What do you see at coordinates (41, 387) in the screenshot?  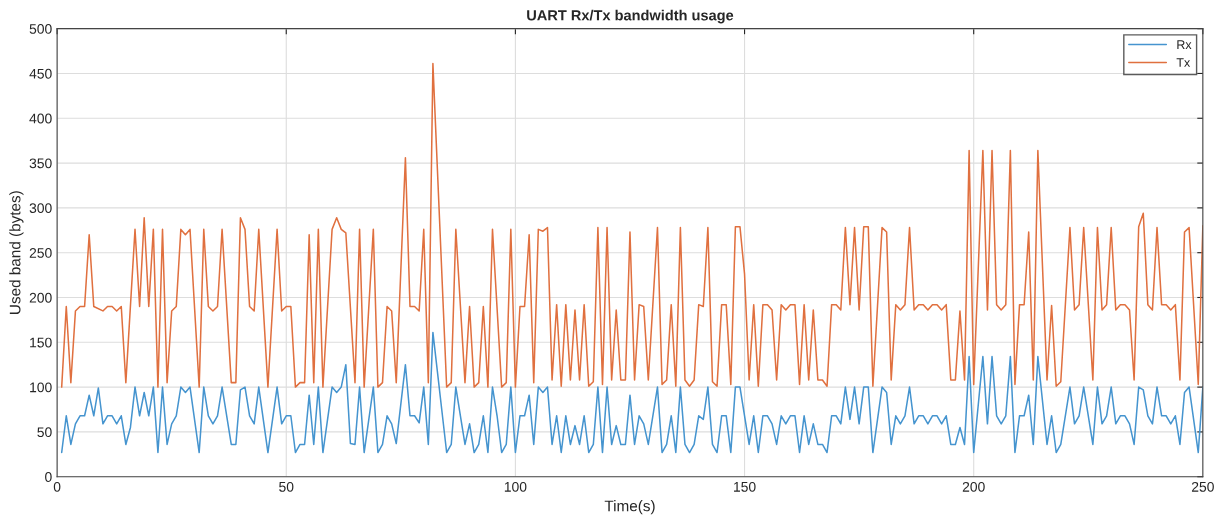 I see `y-tick-label: 100` at bounding box center [41, 387].